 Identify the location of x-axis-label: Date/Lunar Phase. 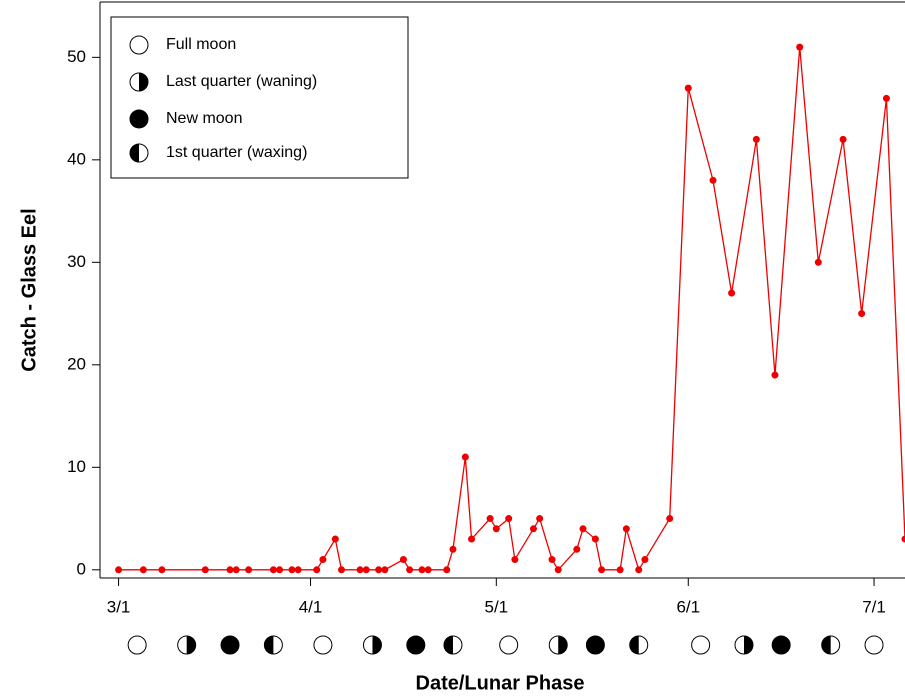
(500, 683).